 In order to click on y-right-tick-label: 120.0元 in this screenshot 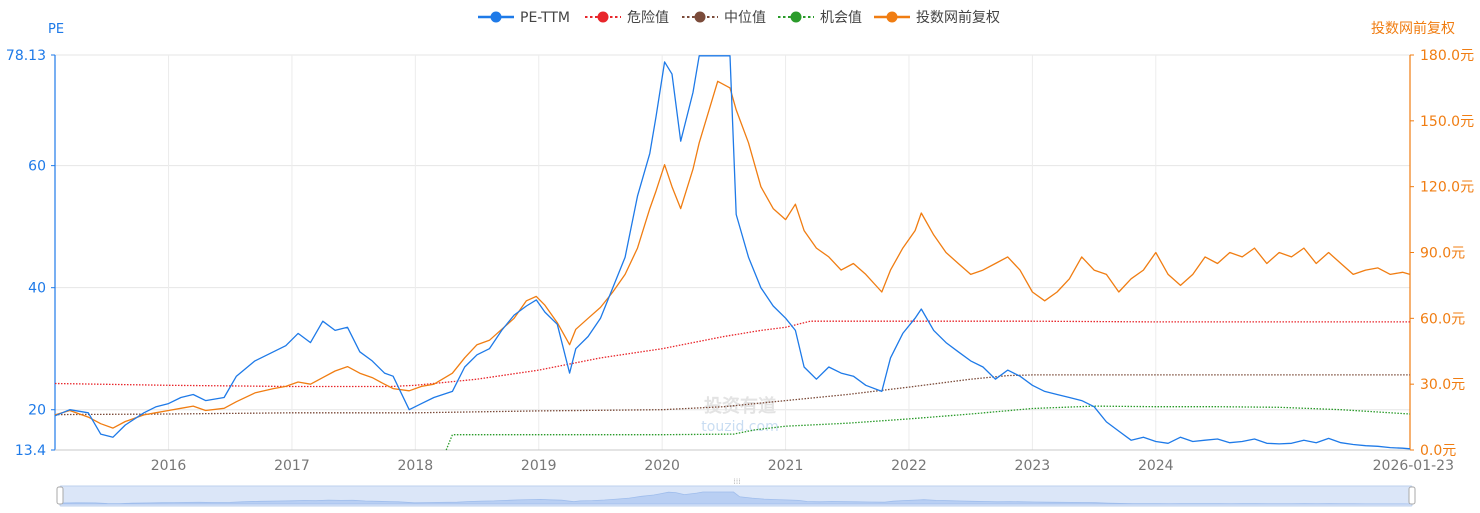, I will do `click(1447, 188)`.